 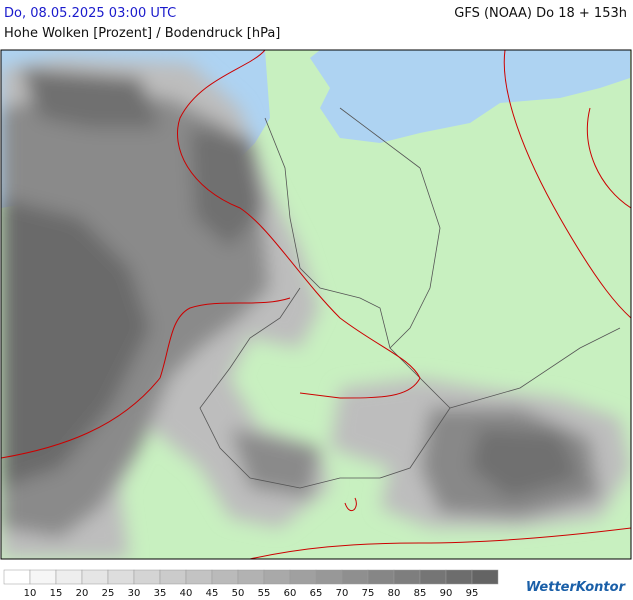 What do you see at coordinates (30, 593) in the screenshot?
I see `legend-label: 10` at bounding box center [30, 593].